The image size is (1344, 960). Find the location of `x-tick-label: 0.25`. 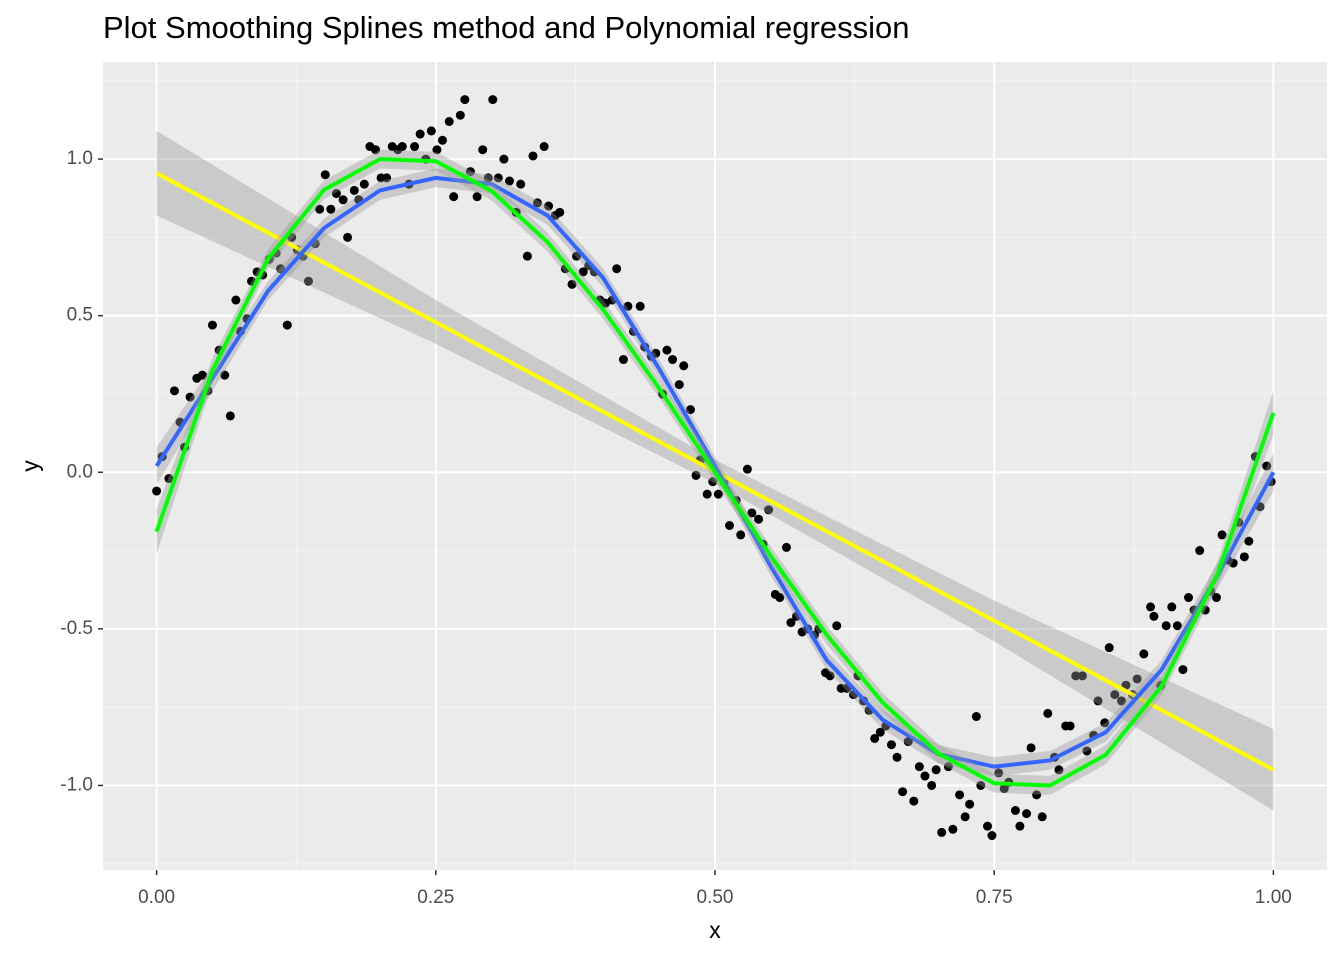

x-tick-label: 0.25 is located at coordinates (435, 897).